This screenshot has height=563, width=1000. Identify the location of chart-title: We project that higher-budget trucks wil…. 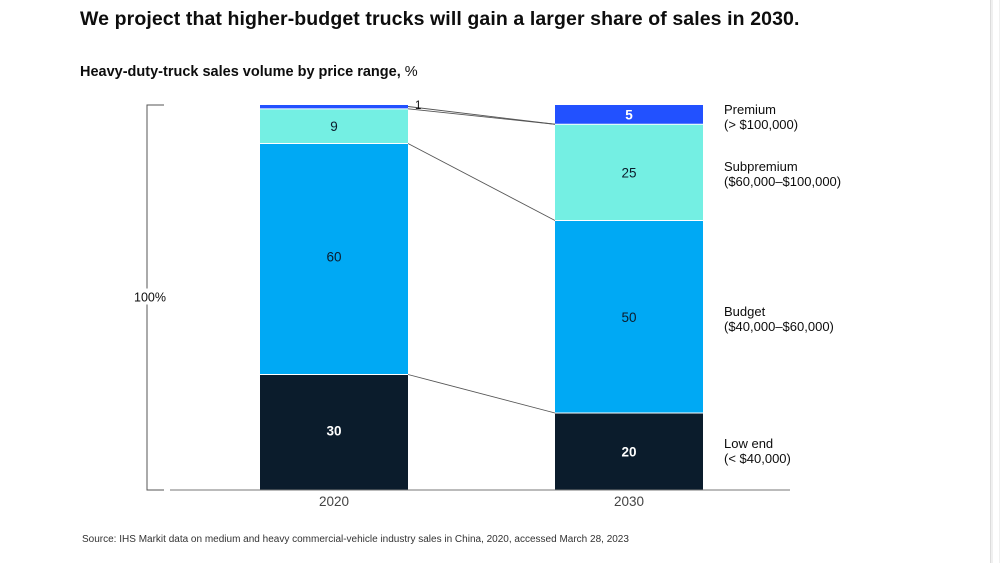
(440, 19).